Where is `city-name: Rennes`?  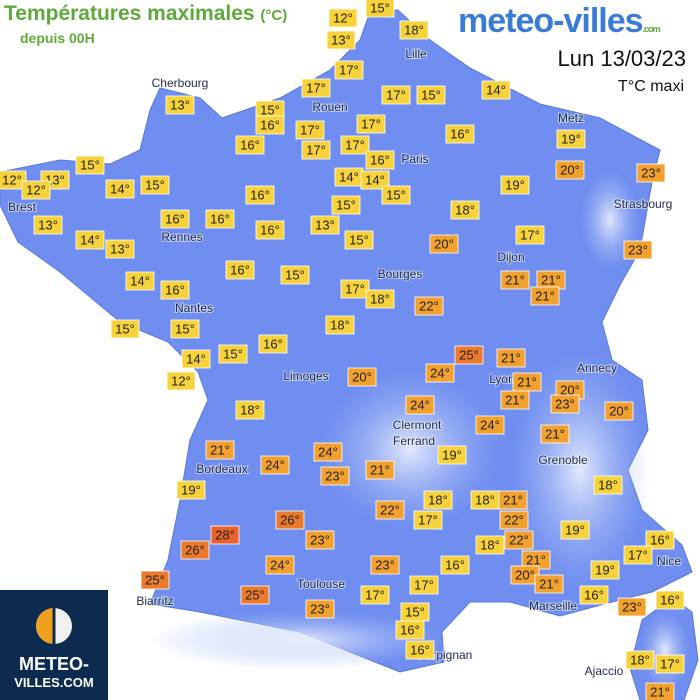
city-name: Rennes is located at coordinates (181, 237).